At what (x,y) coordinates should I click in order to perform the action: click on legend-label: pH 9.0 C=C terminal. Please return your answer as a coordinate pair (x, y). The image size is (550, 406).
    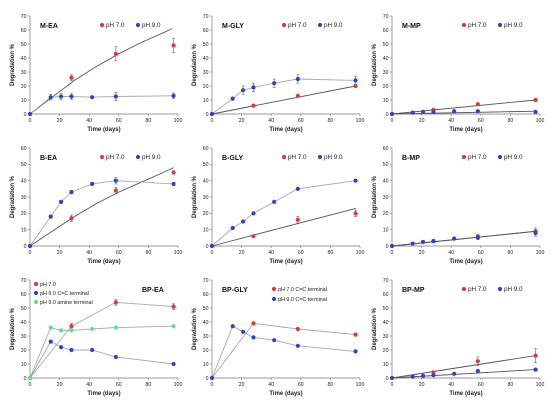
    Looking at the image, I should click on (302, 300).